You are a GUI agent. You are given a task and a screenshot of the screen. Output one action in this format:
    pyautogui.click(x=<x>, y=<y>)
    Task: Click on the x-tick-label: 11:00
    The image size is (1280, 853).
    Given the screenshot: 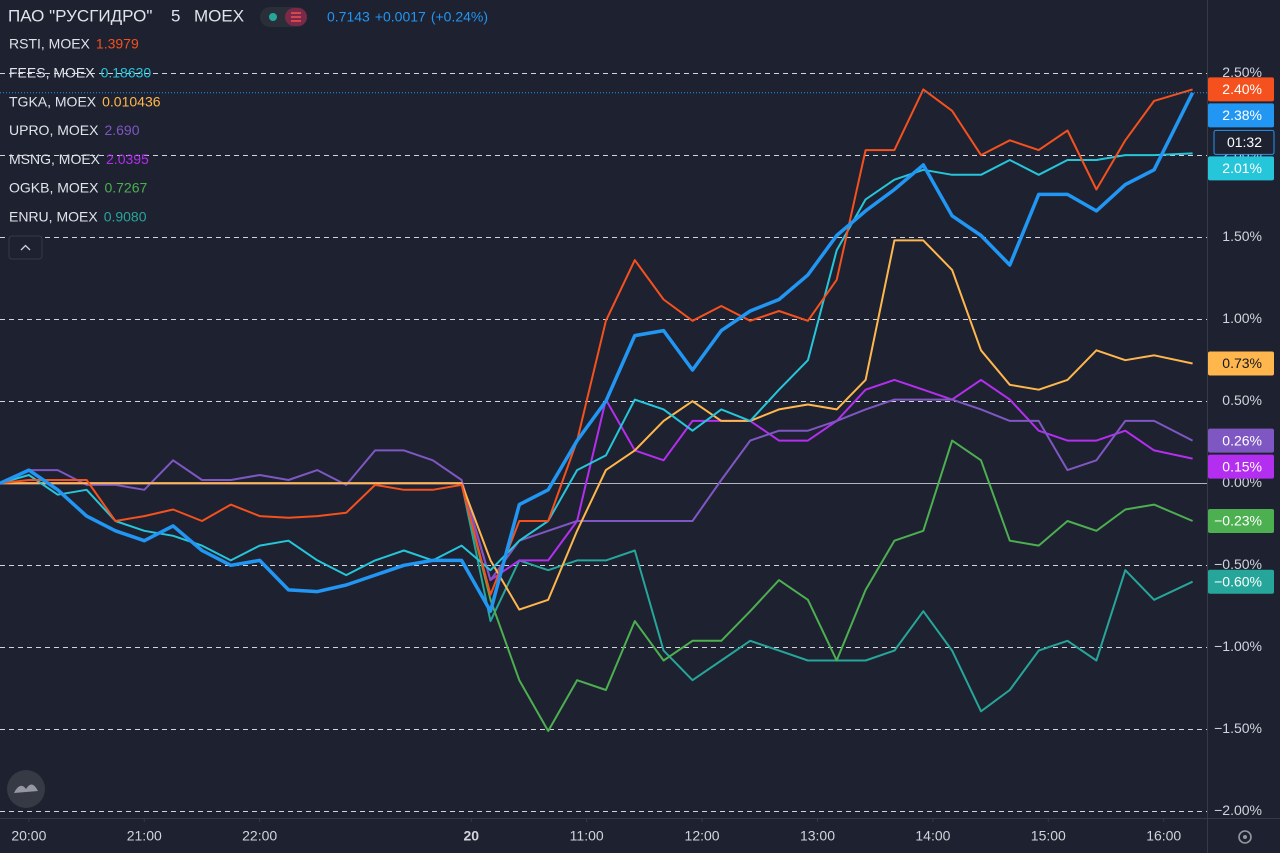 What is the action you would take?
    pyautogui.click(x=587, y=836)
    